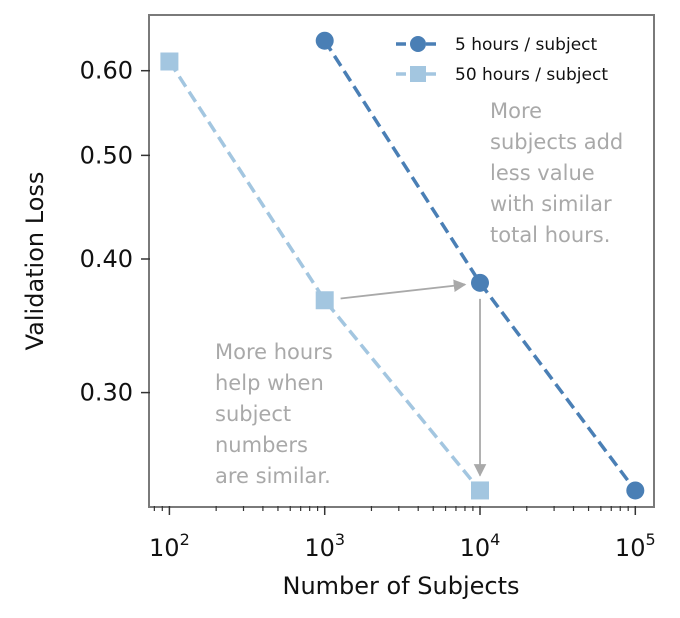  I want to click on annotation-arrows, so click(413, 378).